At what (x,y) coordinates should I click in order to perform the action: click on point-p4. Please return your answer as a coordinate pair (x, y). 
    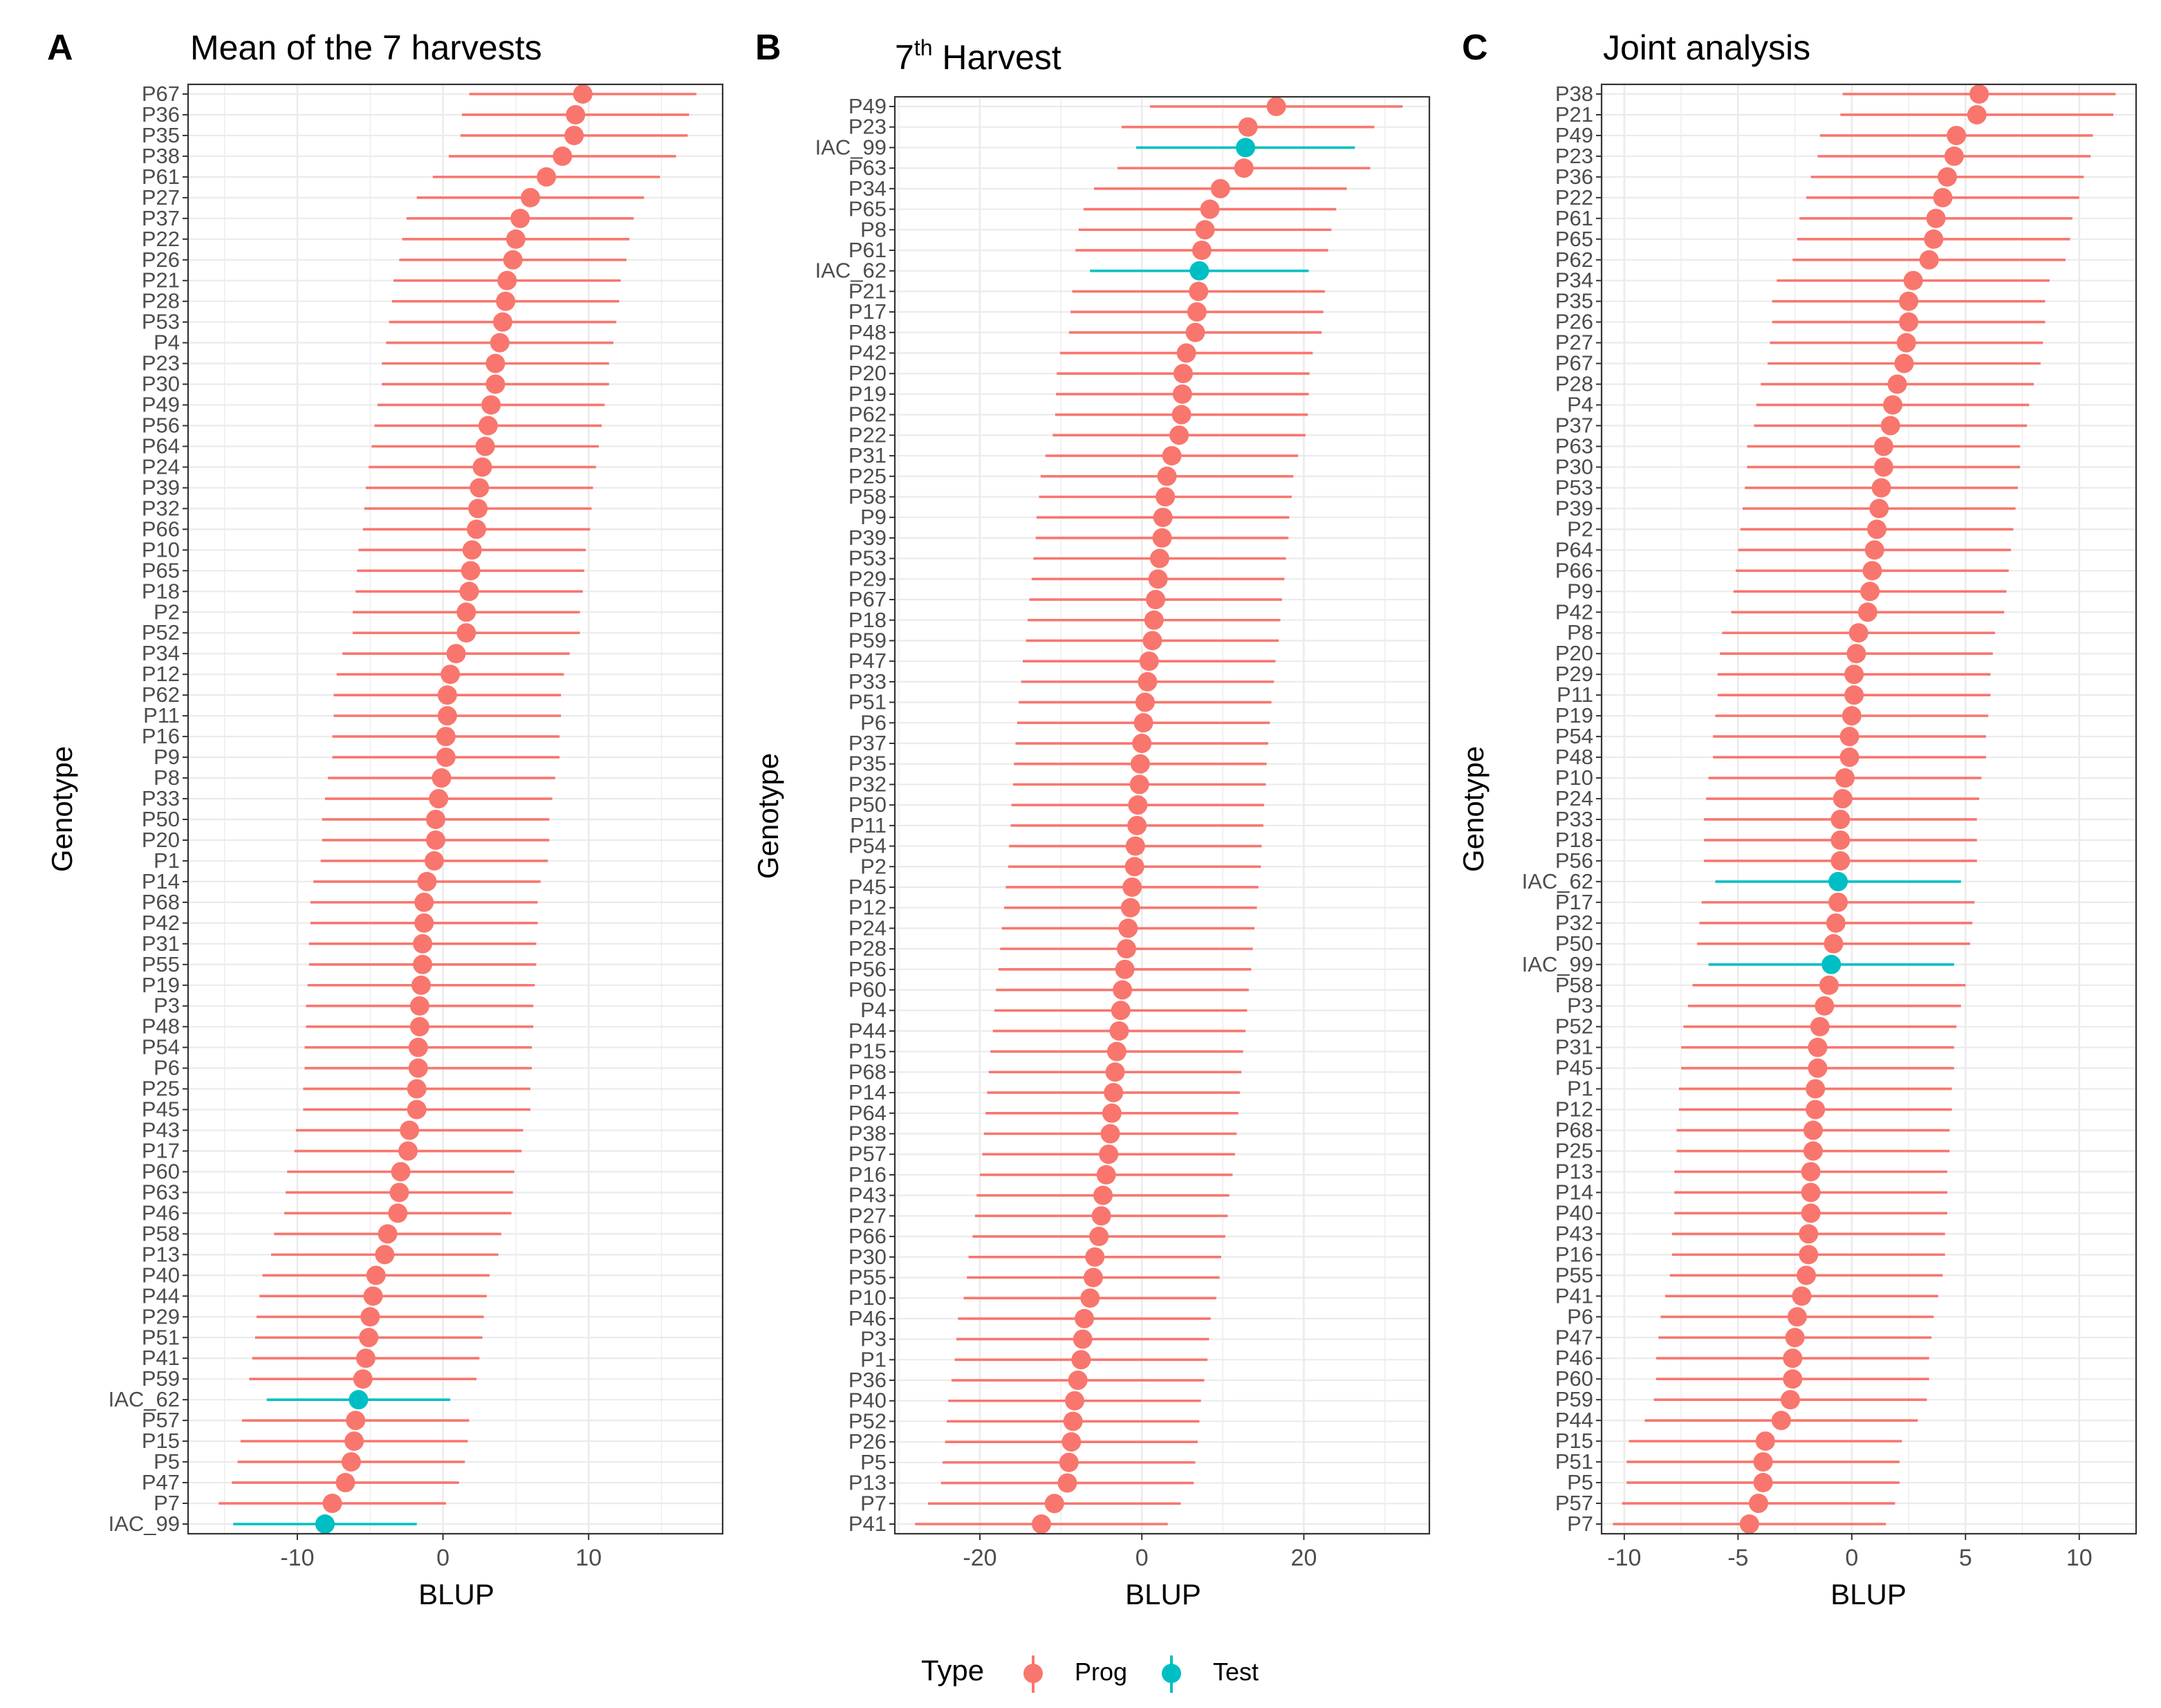
    Looking at the image, I should click on (500, 343).